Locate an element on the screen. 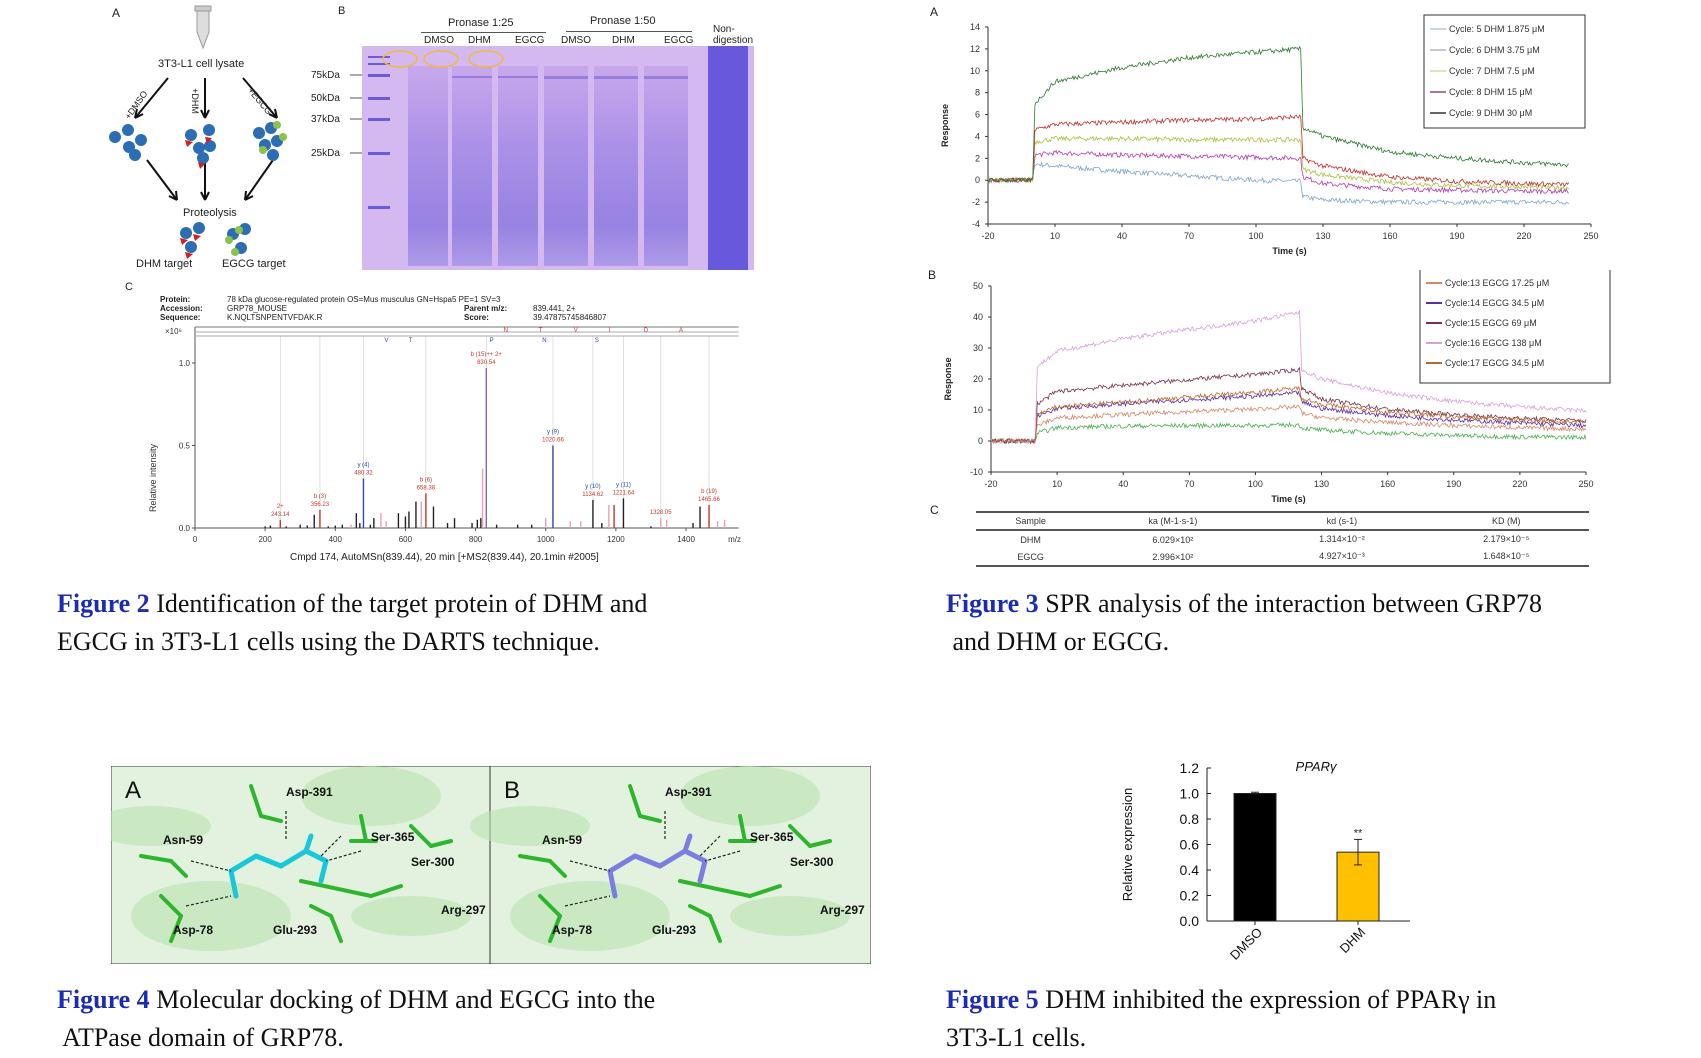  accession-value: GRP78_MOUSE is located at coordinates (257, 308).